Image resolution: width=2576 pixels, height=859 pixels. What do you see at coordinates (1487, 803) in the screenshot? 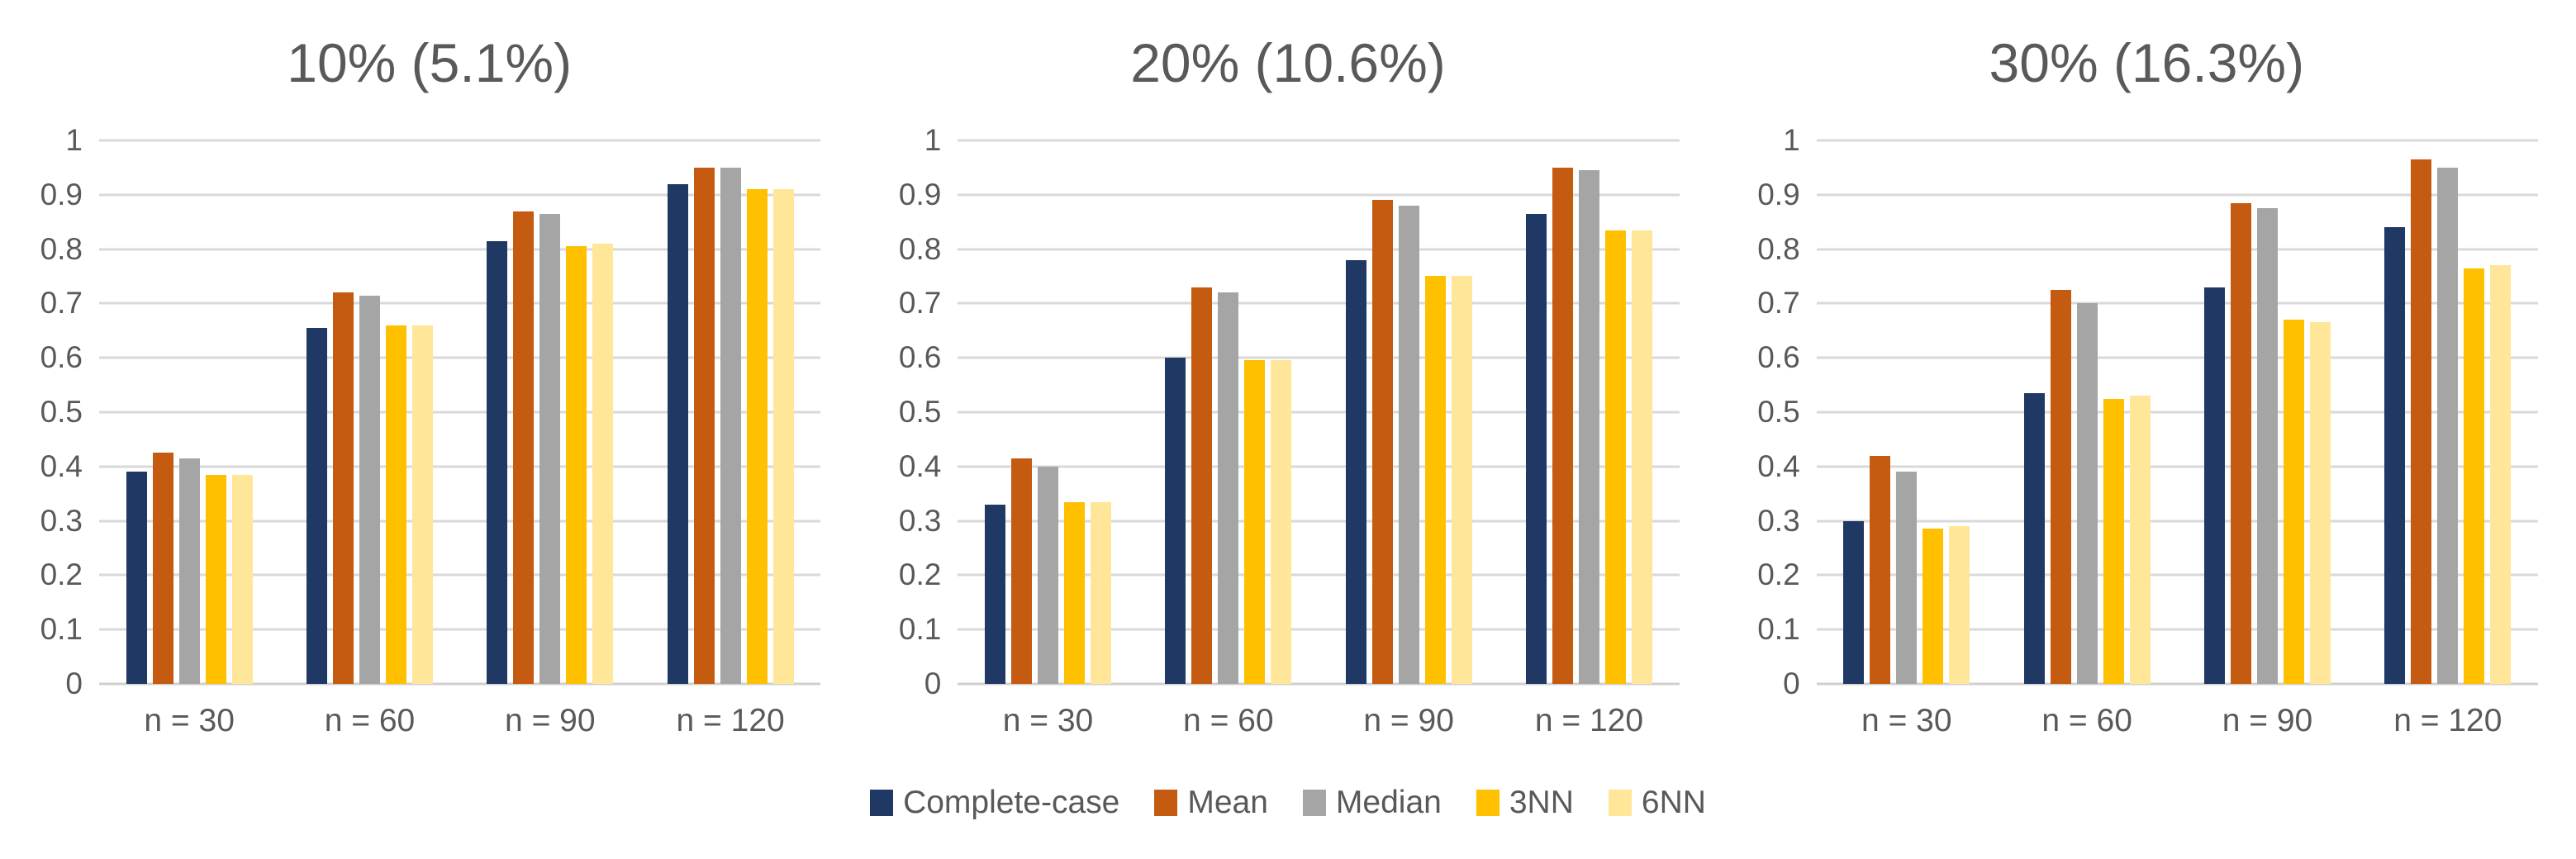
I see `legend-swatch-3nn` at bounding box center [1487, 803].